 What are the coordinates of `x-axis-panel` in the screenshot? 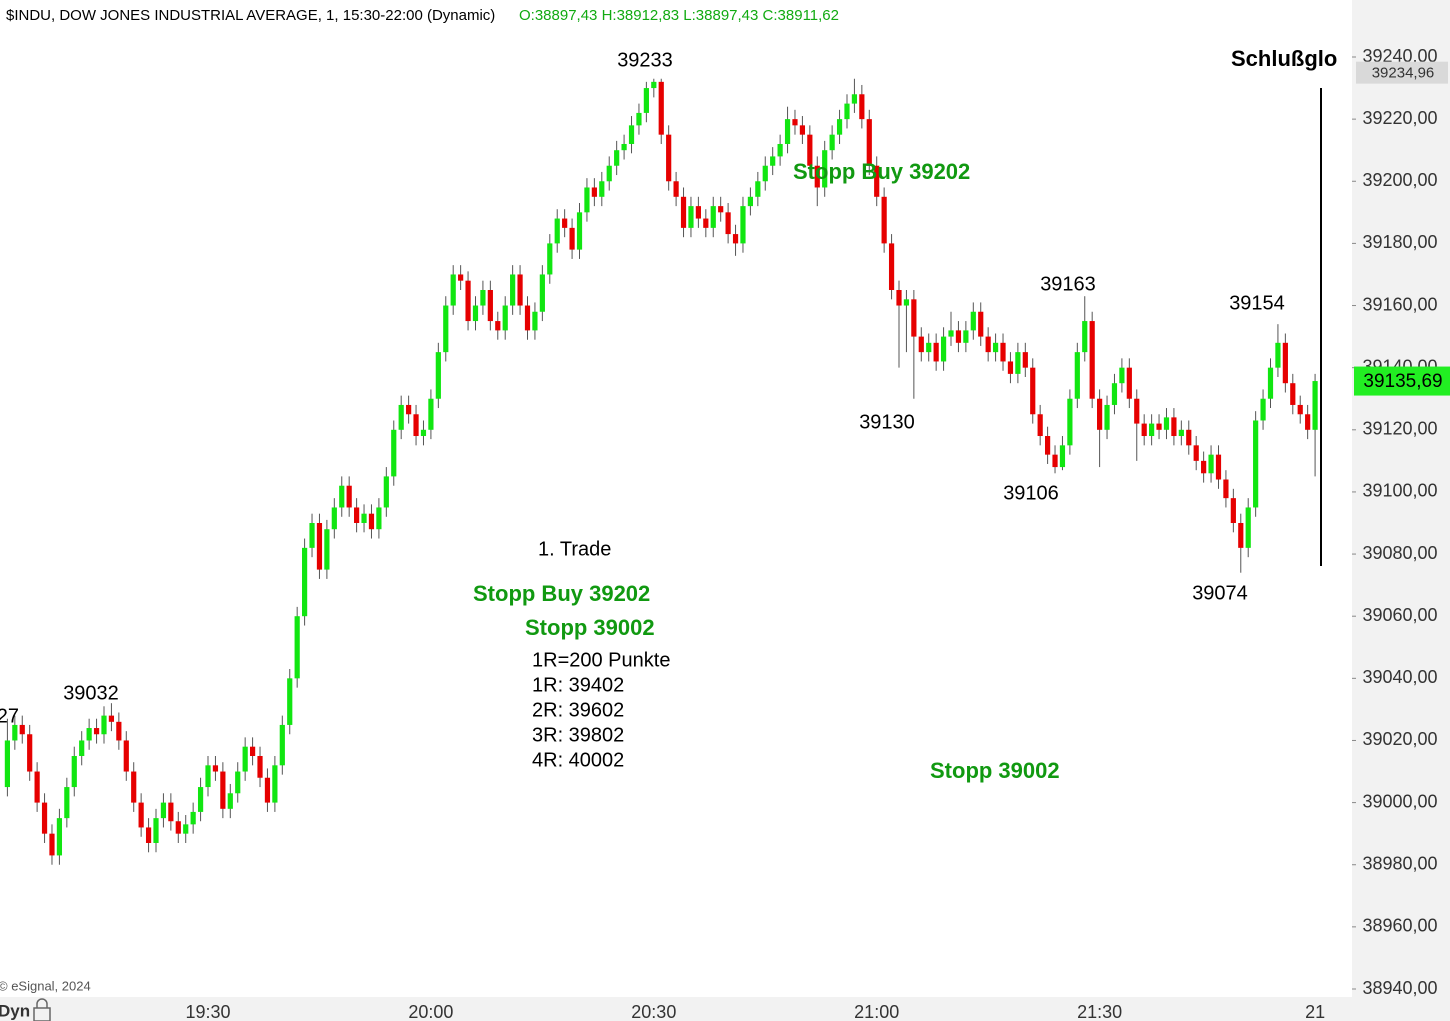 It's located at (676, 1009).